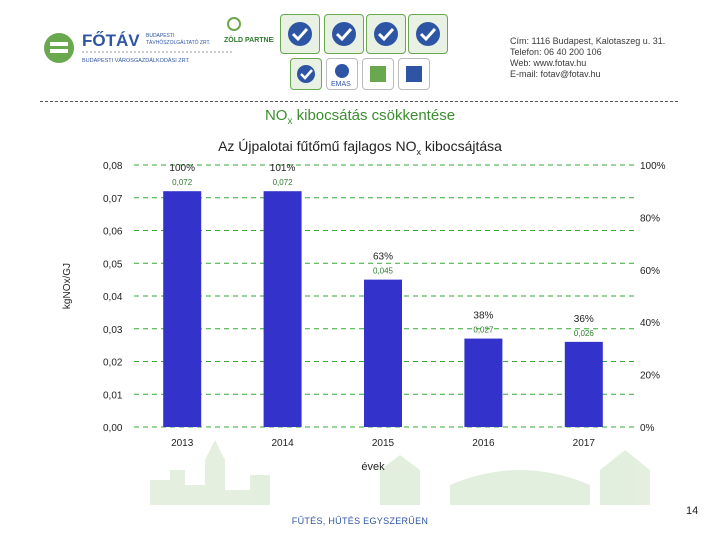 The width and height of the screenshot is (720, 540). I want to click on y-tick-label: 0,02, so click(113, 363).